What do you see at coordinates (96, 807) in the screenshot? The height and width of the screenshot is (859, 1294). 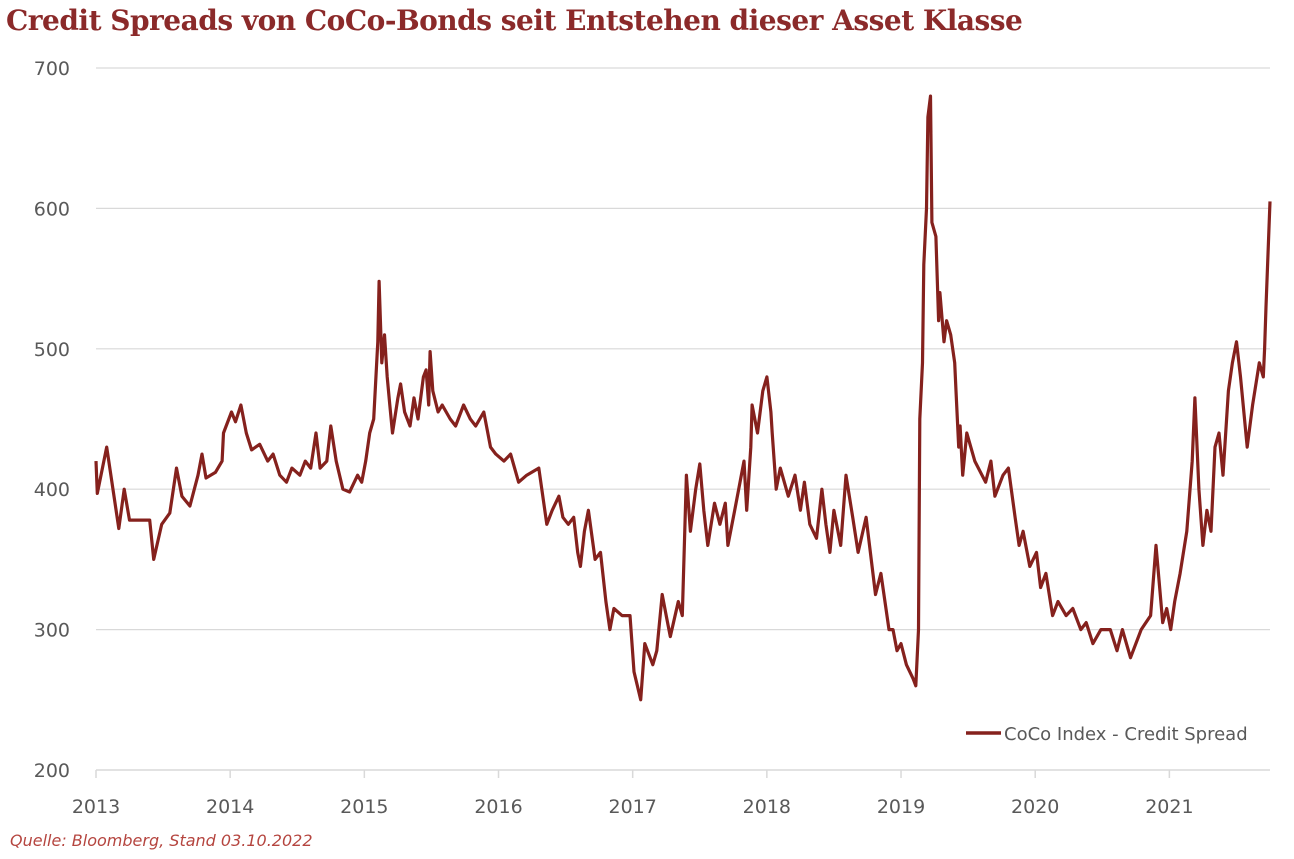 I see `x-tick-label: 2013` at bounding box center [96, 807].